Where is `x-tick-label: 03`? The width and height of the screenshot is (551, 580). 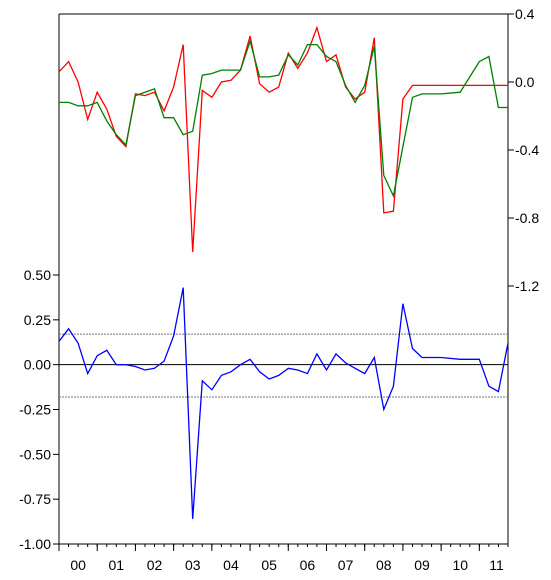 x-tick-label: 03 is located at coordinates (193, 565).